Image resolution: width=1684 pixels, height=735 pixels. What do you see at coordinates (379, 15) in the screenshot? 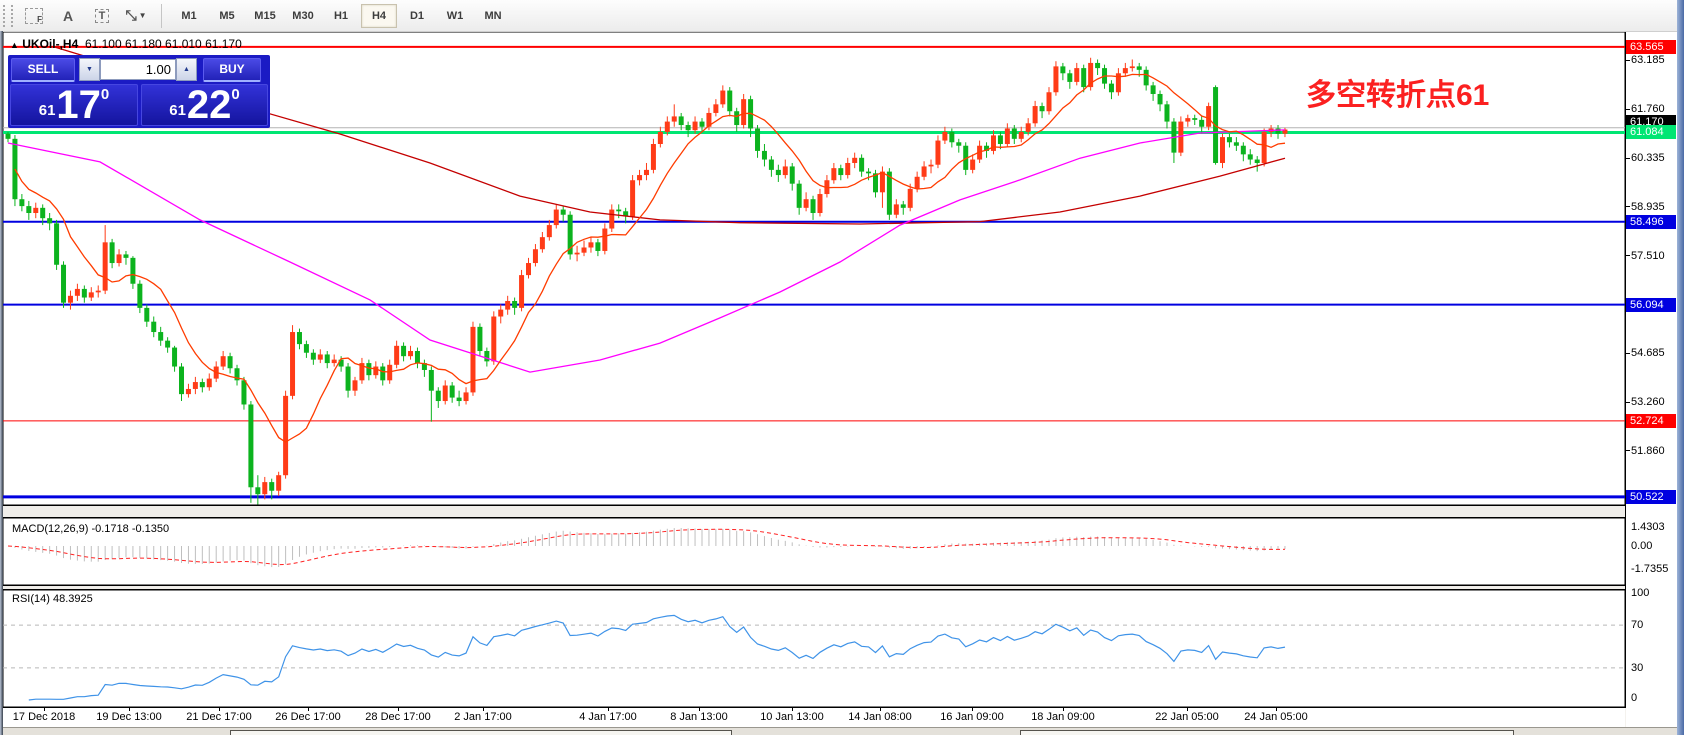
I see `timeframe-button-h4: H4` at bounding box center [379, 15].